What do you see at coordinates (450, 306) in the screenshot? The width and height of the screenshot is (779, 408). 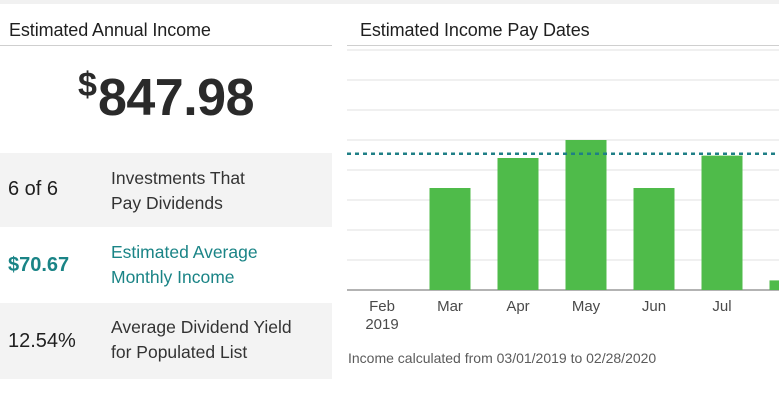 I see `x-tick-label: Mar` at bounding box center [450, 306].